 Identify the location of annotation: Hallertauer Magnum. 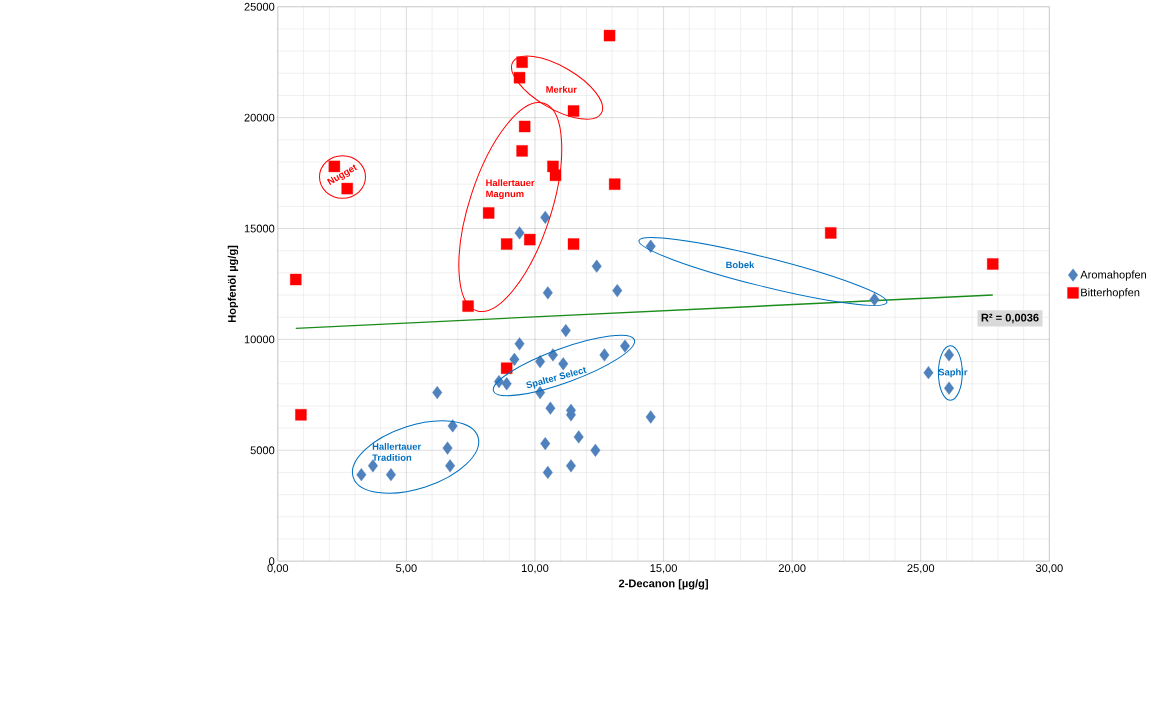
(510, 189).